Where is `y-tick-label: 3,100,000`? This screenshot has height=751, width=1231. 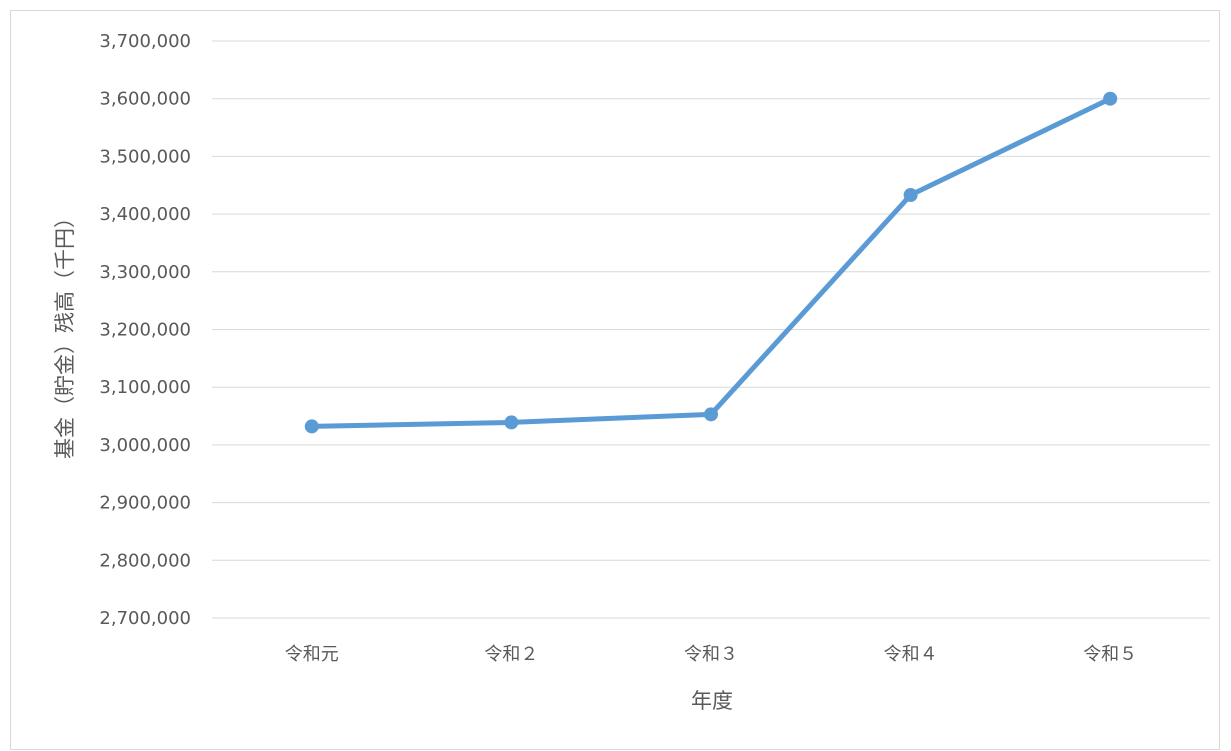 y-tick-label: 3,100,000 is located at coordinates (145, 387).